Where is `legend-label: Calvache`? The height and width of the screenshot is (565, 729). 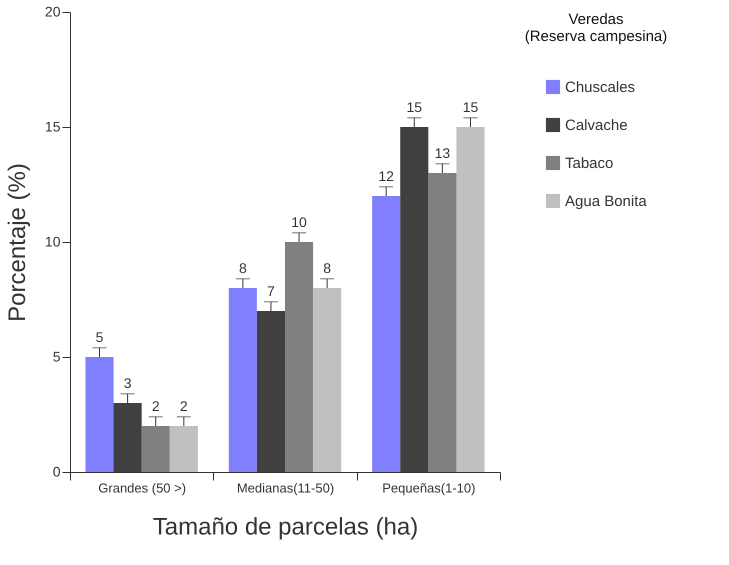
legend-label: Calvache is located at coordinates (596, 125).